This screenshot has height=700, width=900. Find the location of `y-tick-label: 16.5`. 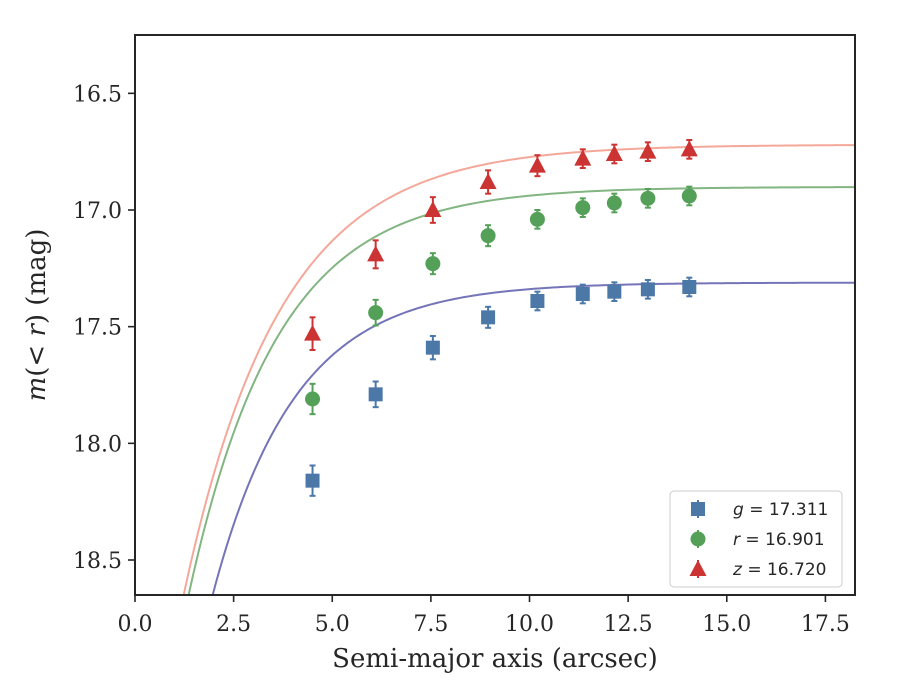

y-tick-label: 16.5 is located at coordinates (97, 94).